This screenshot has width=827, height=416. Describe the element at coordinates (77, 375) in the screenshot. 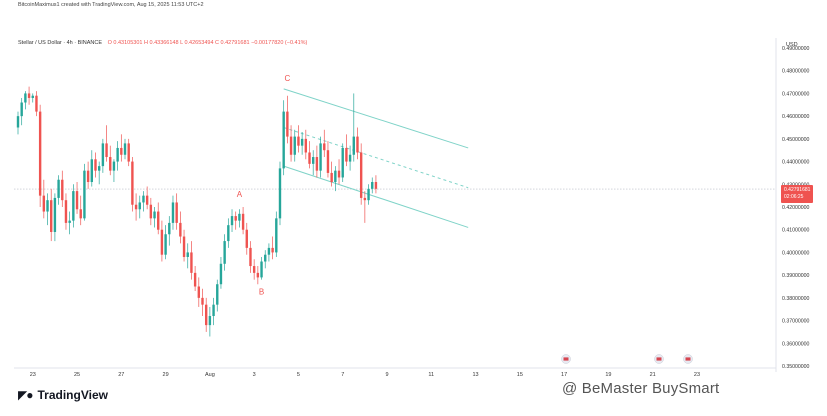

I see `time-tick-label: 25` at that location.